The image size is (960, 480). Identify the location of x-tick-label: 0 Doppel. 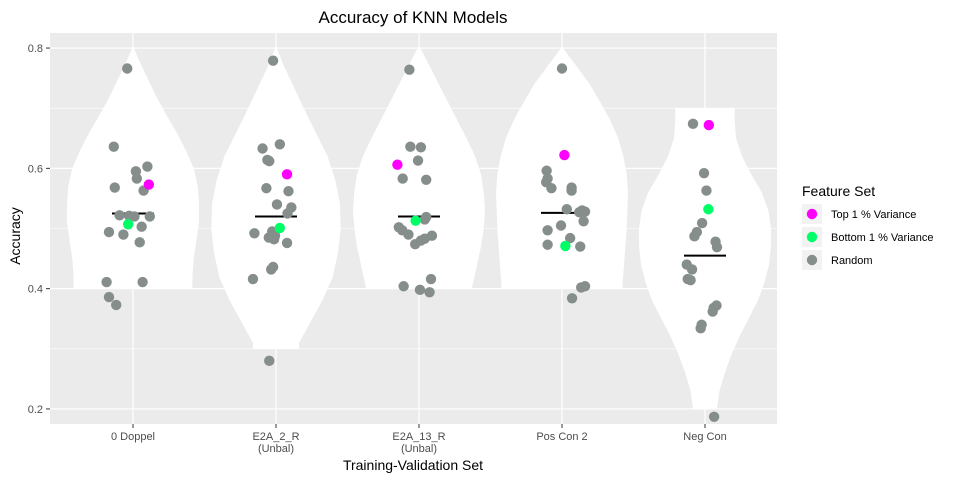
(133, 437).